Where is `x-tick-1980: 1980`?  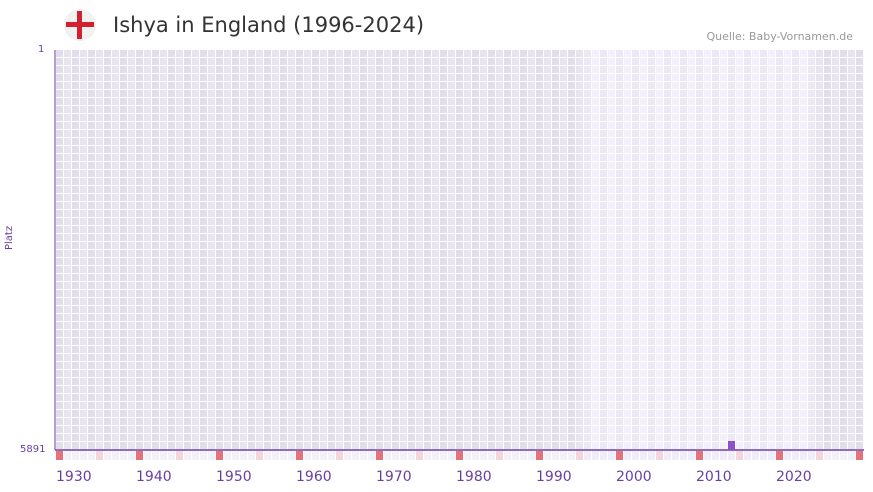 x-tick-1980: 1980 is located at coordinates (474, 477).